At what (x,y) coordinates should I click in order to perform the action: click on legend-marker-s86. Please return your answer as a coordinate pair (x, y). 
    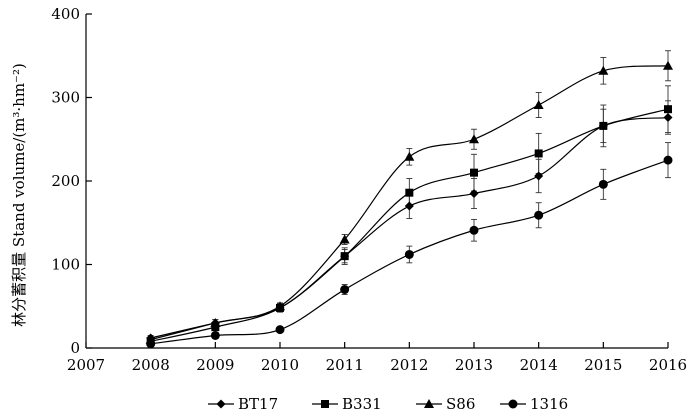
    Looking at the image, I should click on (429, 403).